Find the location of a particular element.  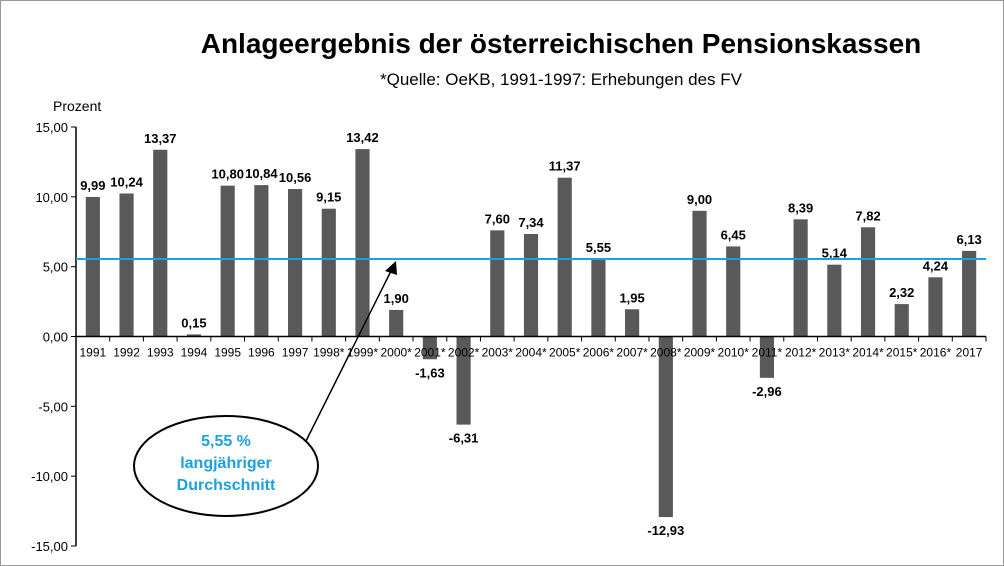

x-tick-label: 2014* is located at coordinates (868, 353).